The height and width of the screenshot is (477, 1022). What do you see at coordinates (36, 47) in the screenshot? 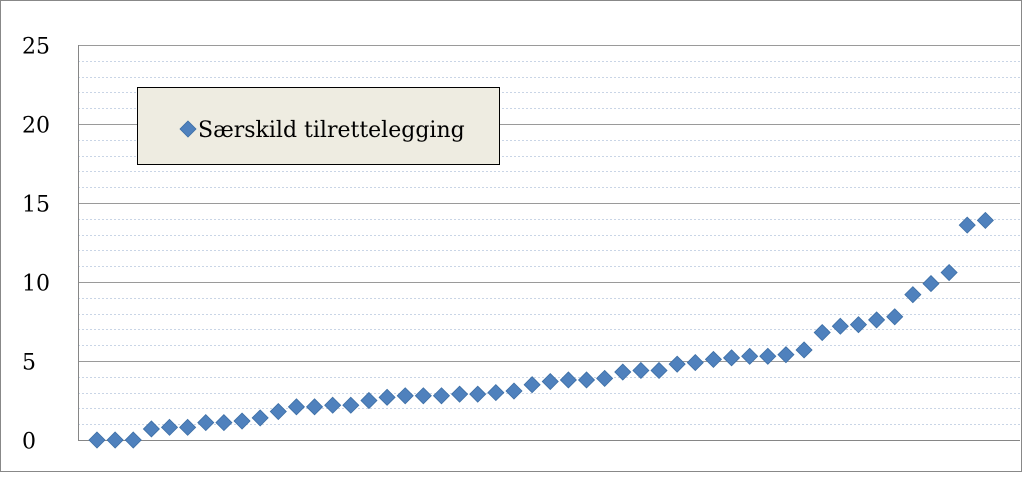
I see `y-tick-label: 25` at bounding box center [36, 47].